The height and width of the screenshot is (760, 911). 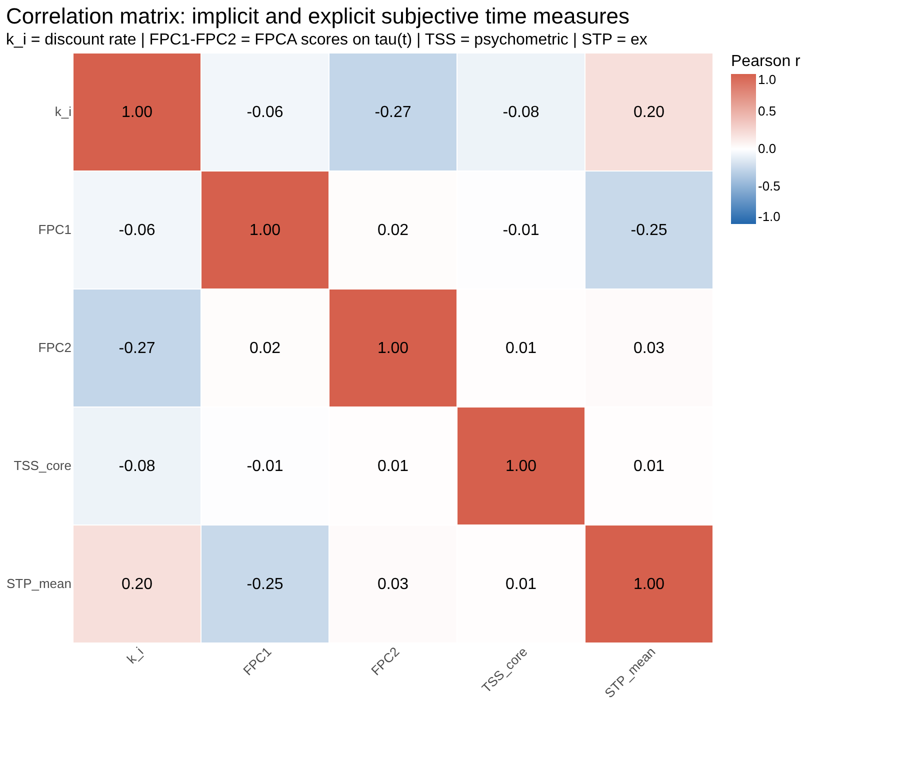 What do you see at coordinates (767, 79) in the screenshot?
I see `color-bar-label: 1.0` at bounding box center [767, 79].